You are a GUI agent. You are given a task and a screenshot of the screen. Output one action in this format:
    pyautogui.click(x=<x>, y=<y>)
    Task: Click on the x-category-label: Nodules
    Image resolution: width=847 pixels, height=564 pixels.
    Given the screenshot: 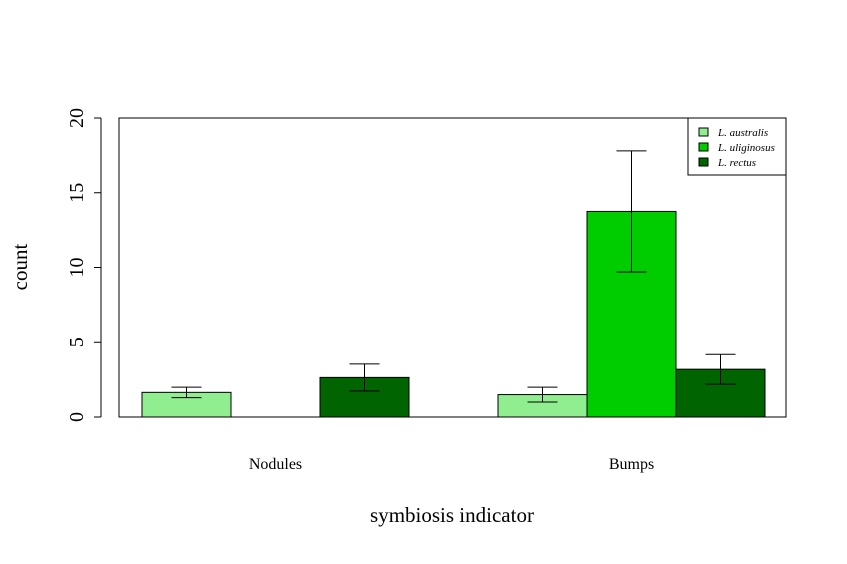 What is the action you would take?
    pyautogui.click(x=275, y=464)
    